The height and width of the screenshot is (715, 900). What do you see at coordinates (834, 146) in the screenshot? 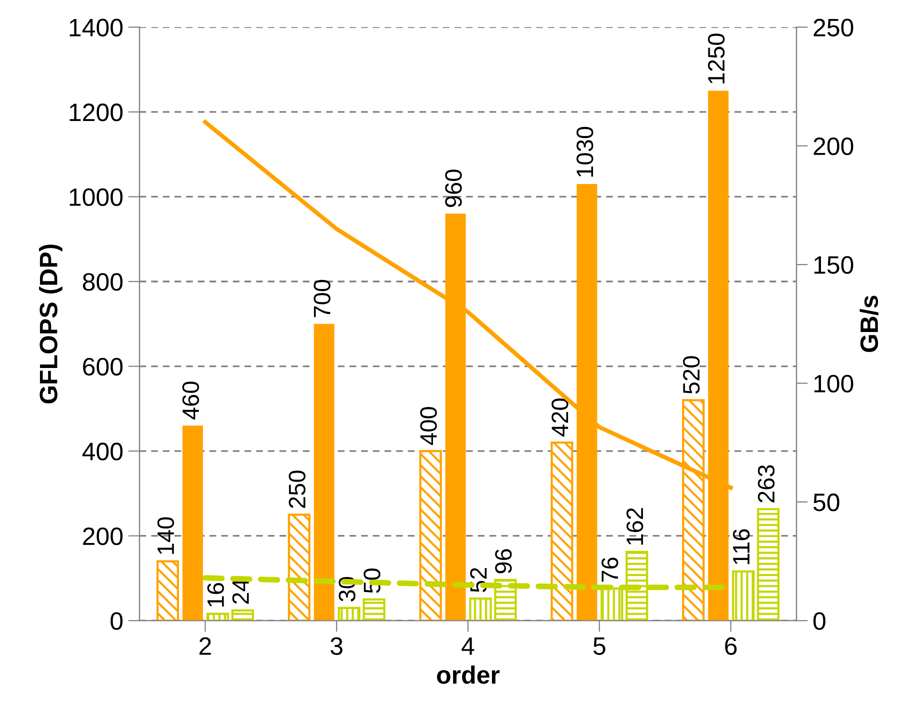
I see `y2-tick-label: 200` at bounding box center [834, 146].